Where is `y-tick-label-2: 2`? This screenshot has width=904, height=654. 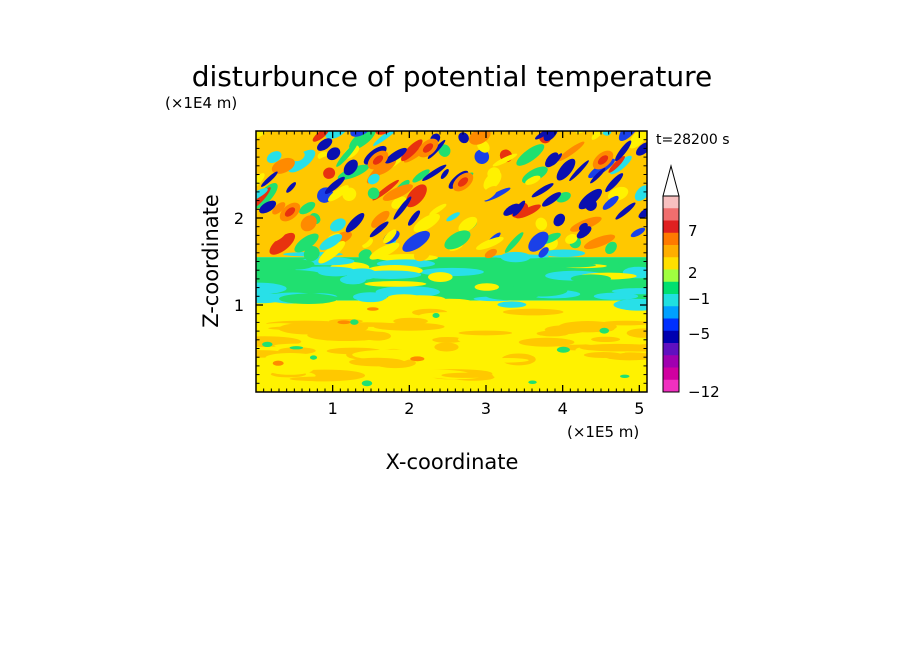 y-tick-label-2: 2 is located at coordinates (239, 218).